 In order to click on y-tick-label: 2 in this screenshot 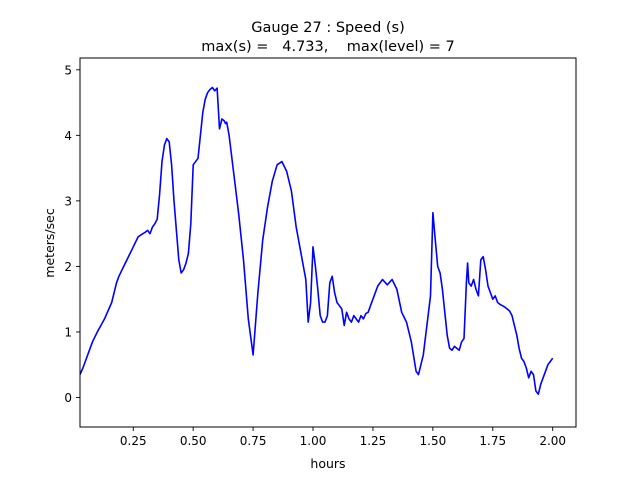, I will do `click(68, 267)`.